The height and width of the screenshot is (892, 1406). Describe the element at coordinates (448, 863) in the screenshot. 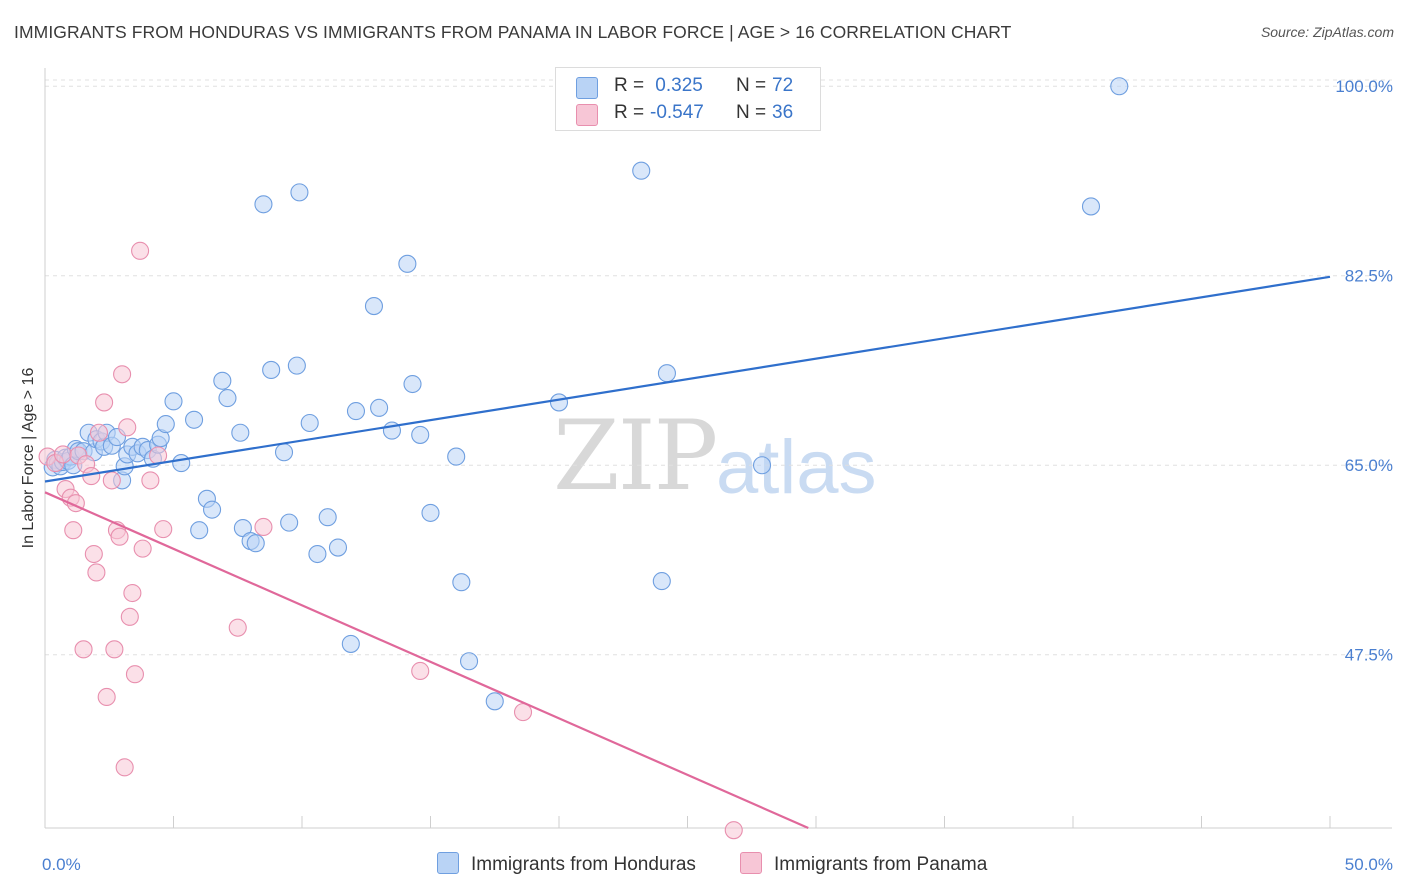

I see `series-swatch-honduras` at that location.